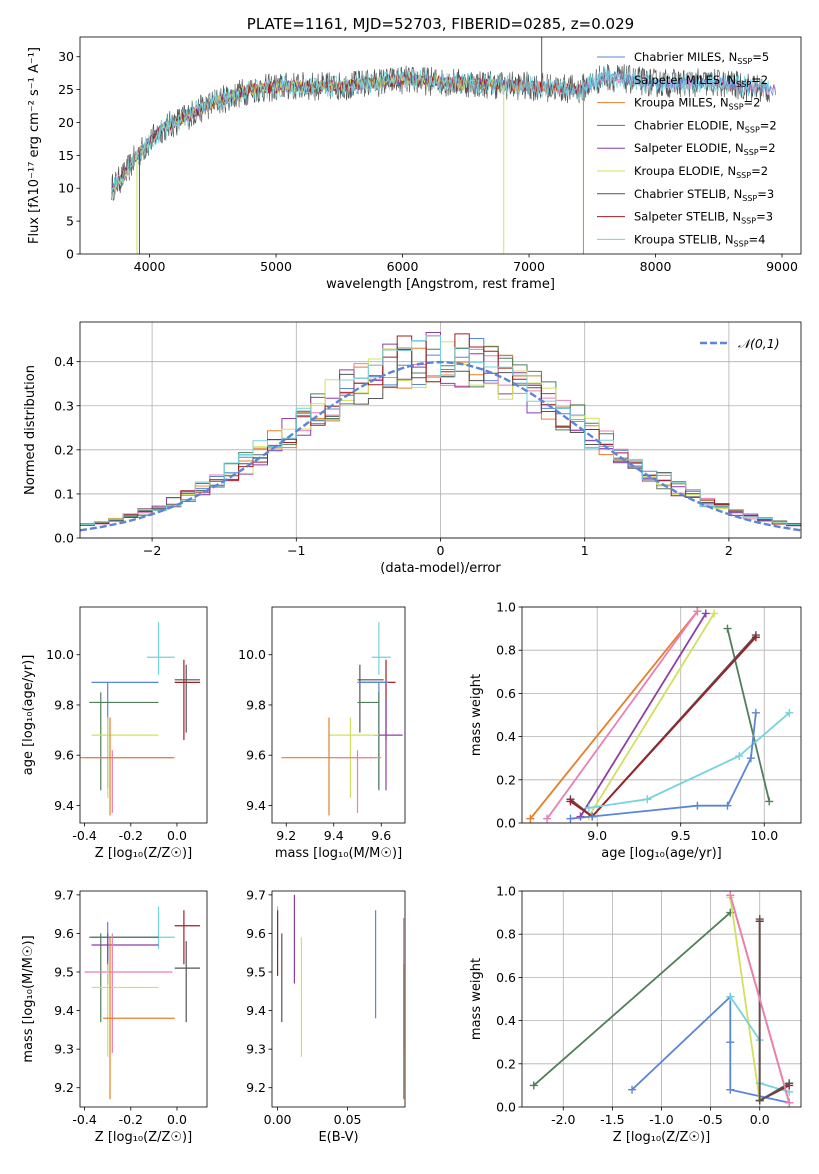 The width and height of the screenshot is (819, 1174). What do you see at coordinates (506, 693) in the screenshot?
I see `y-tick-label: 0.6` at bounding box center [506, 693].